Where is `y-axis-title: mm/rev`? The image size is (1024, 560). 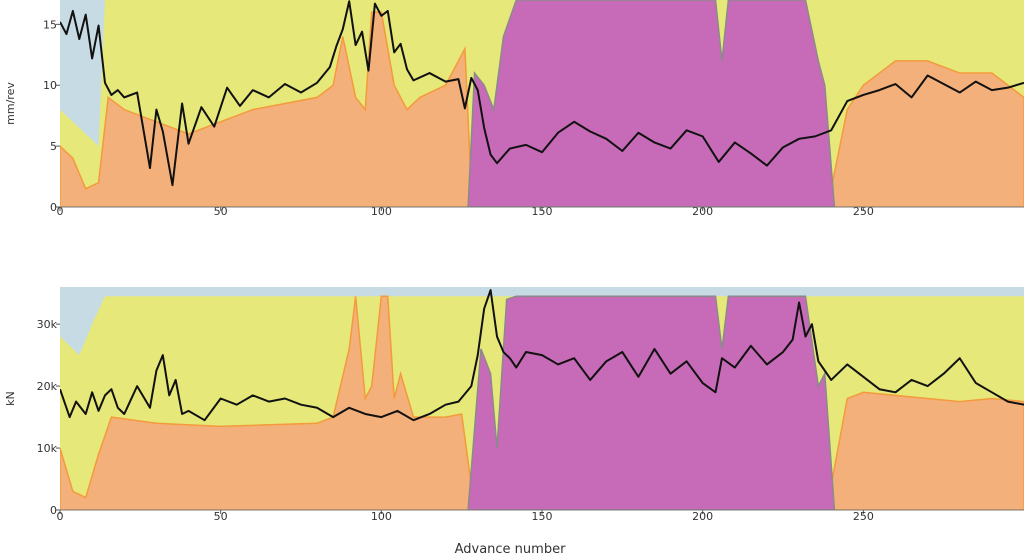
y-axis-title: mm/rev is located at coordinates (10, 103).